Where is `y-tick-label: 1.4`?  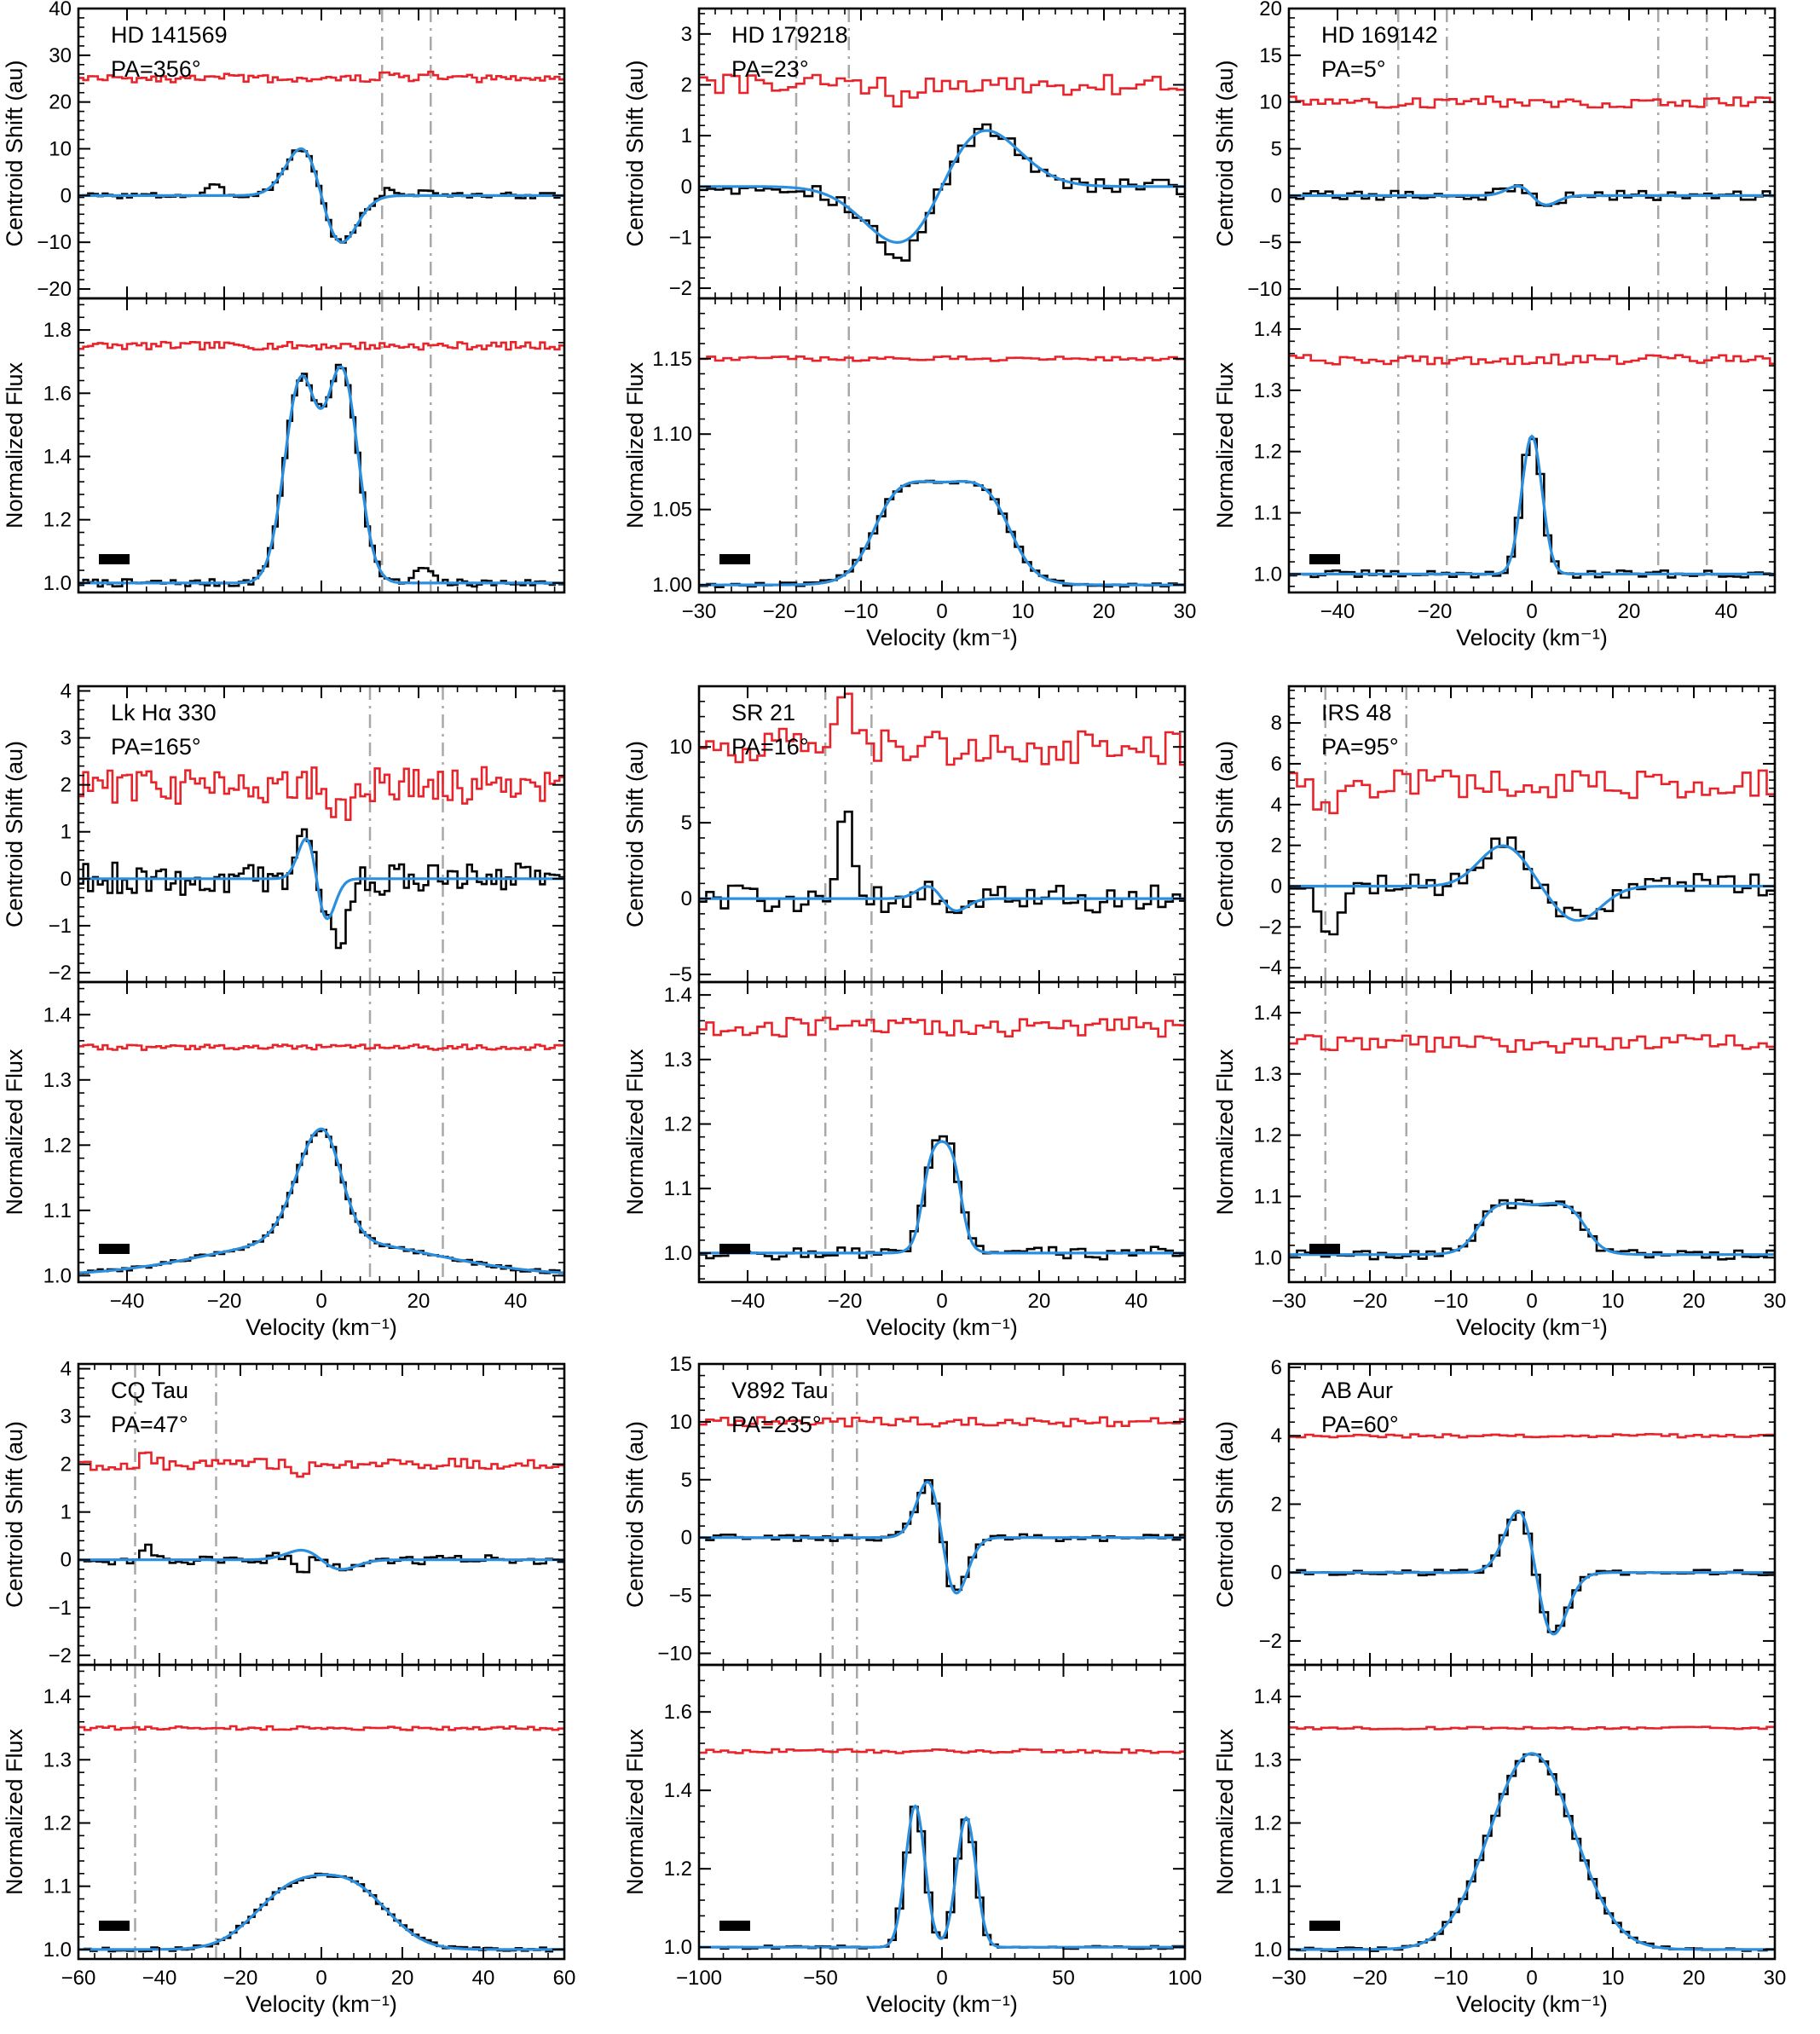 y-tick-label: 1.4 is located at coordinates (57, 456).